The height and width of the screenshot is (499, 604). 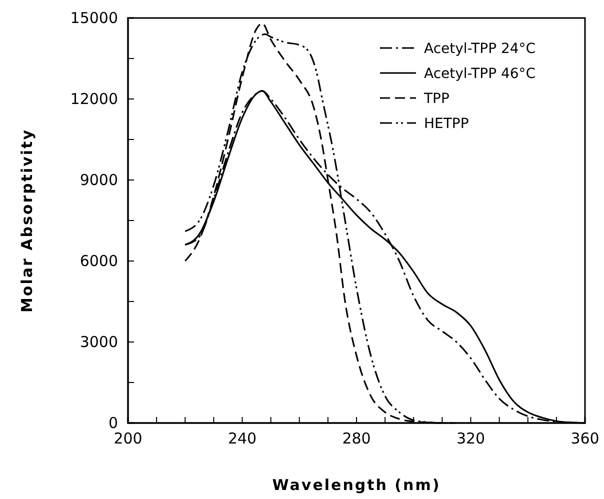 What do you see at coordinates (99, 261) in the screenshot?
I see `y-tick-label: 6000` at bounding box center [99, 261].